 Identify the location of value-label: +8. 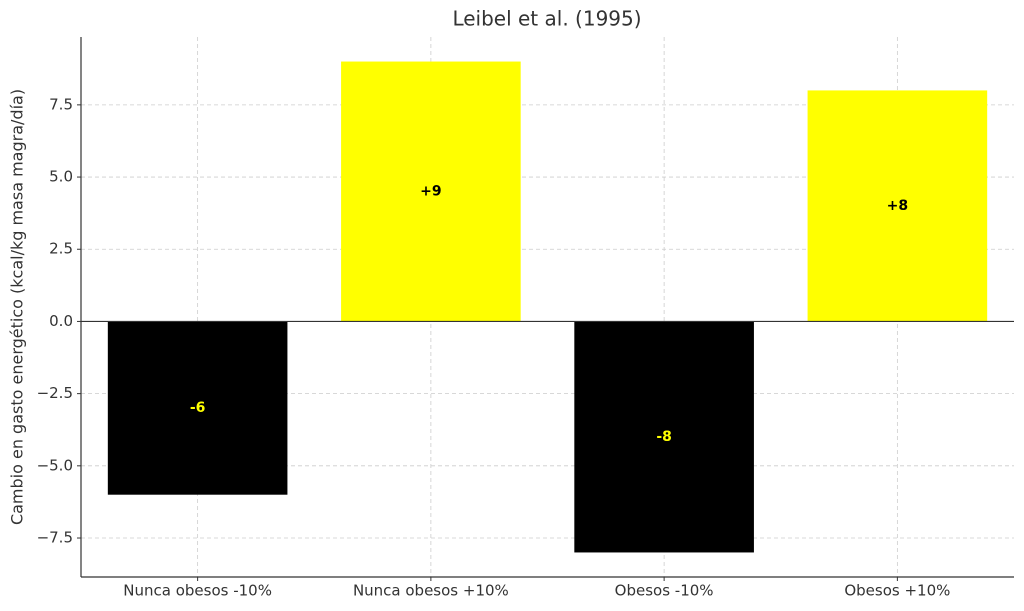
(897, 206).